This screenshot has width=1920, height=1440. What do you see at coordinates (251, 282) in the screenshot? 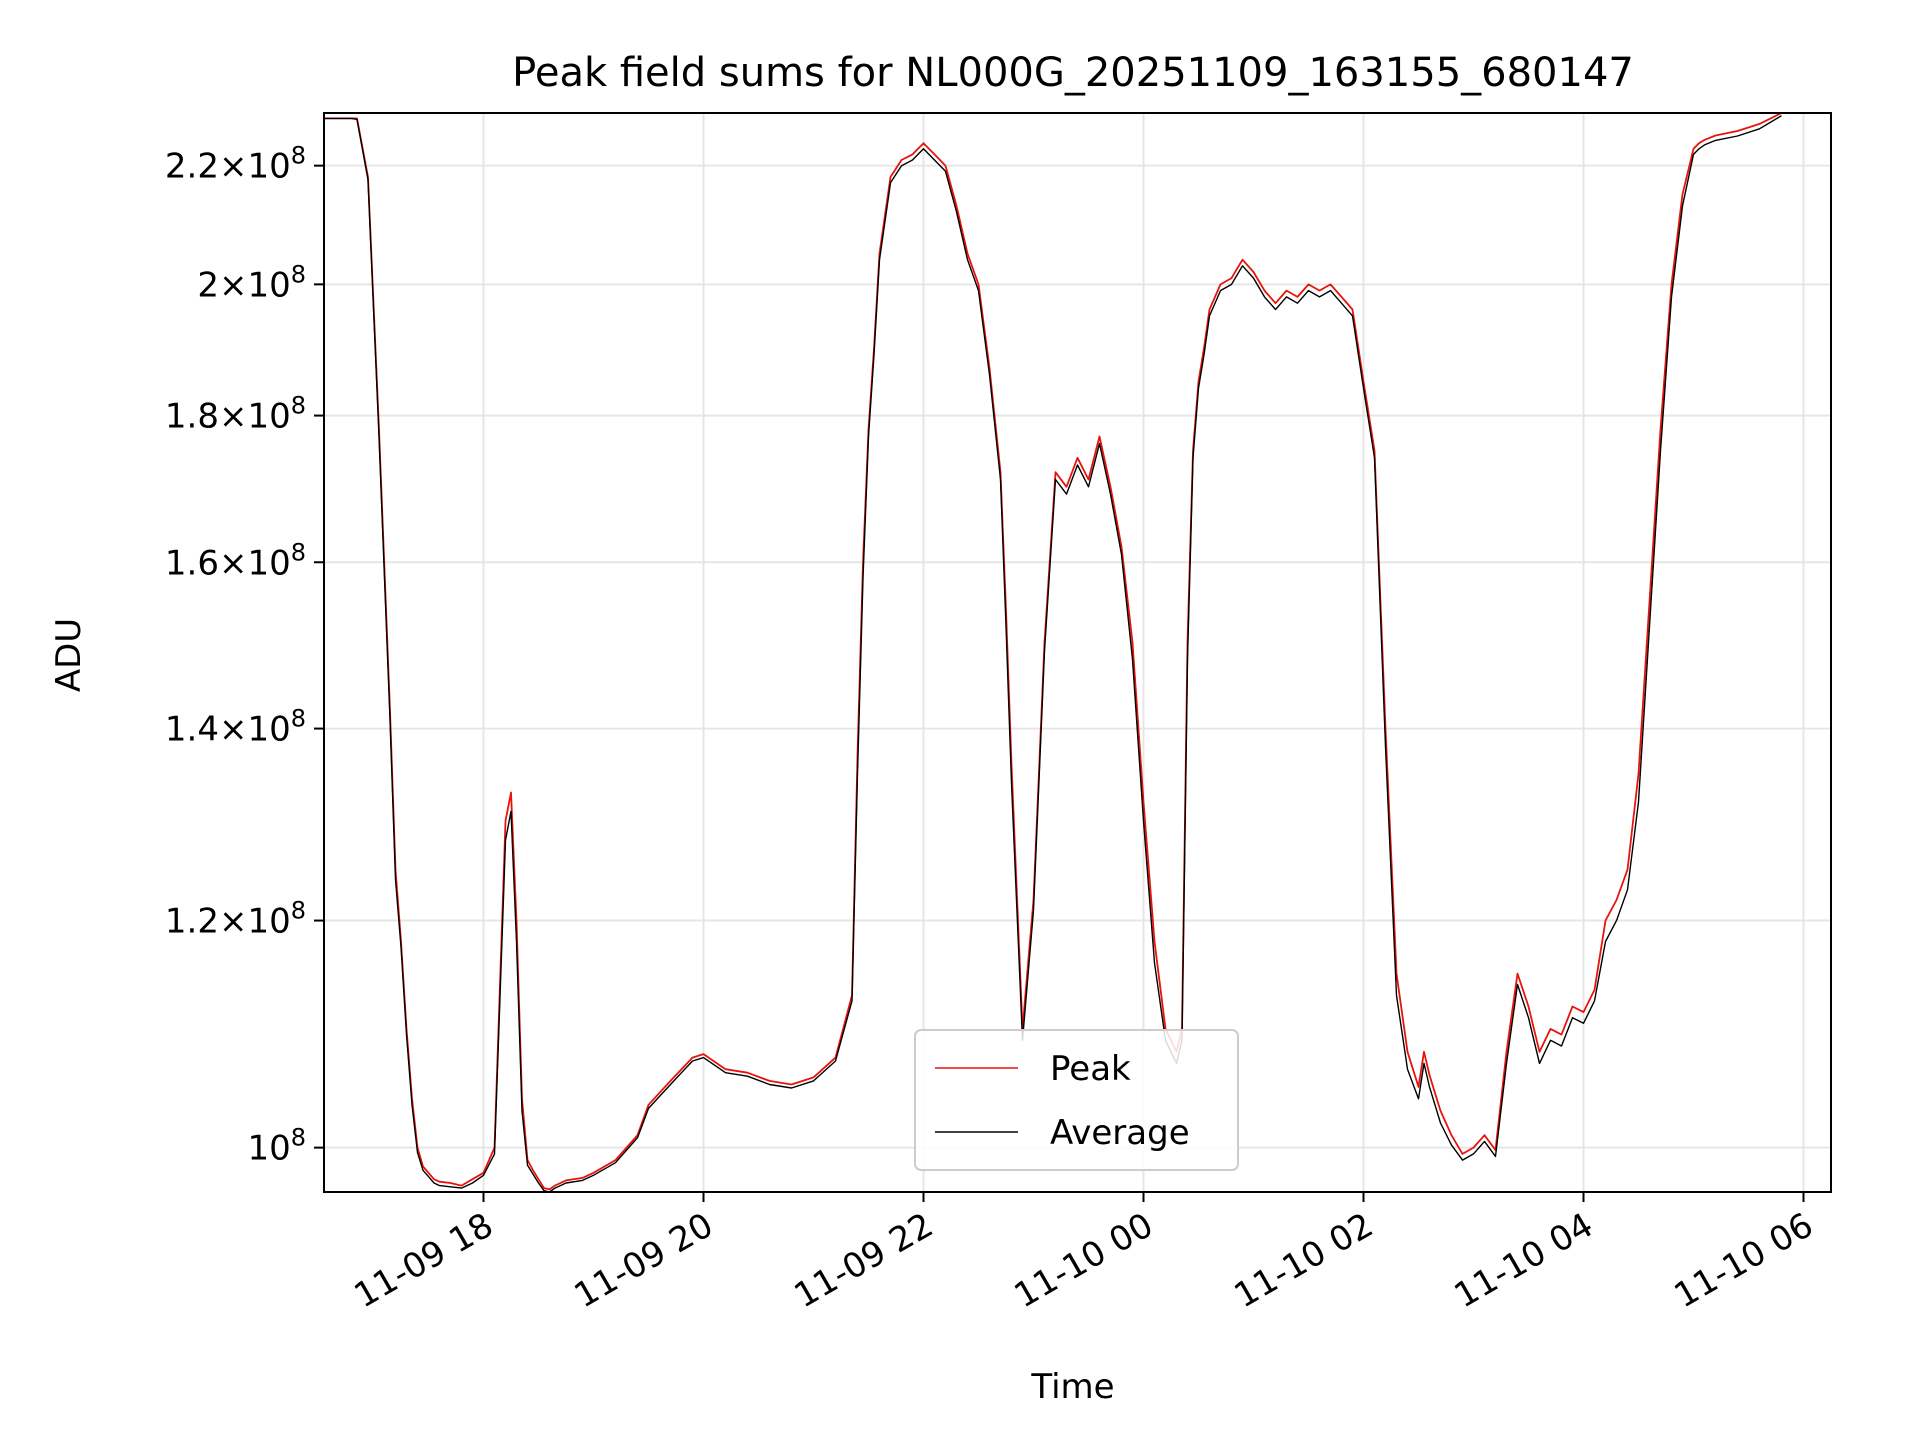
I see `y-tick-label: 2×108` at bounding box center [251, 282].